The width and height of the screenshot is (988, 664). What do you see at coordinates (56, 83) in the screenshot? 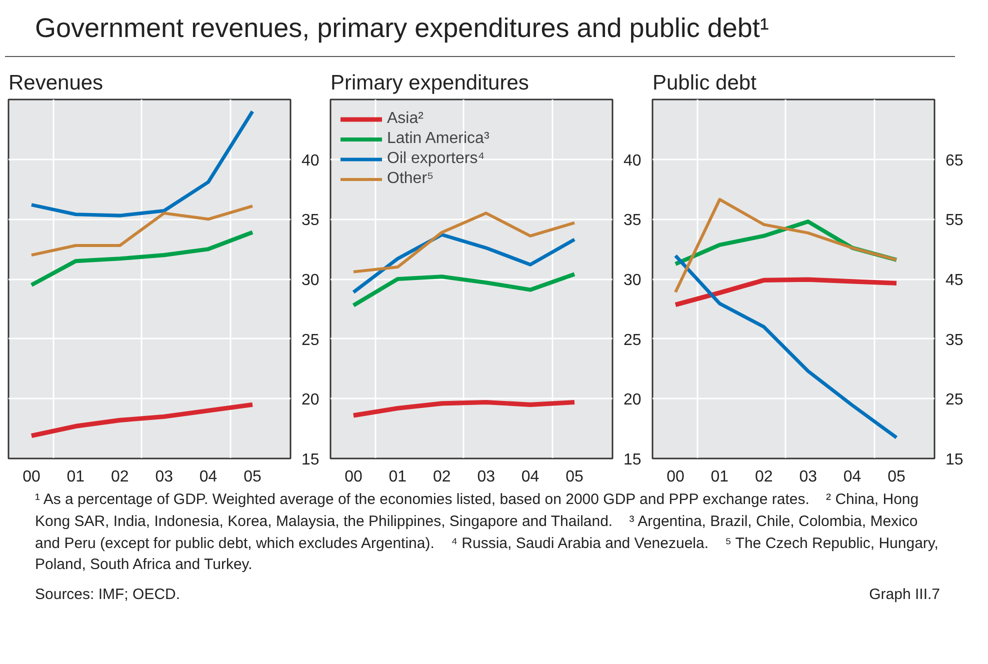
I see `chart-subtitle: Revenues` at bounding box center [56, 83].